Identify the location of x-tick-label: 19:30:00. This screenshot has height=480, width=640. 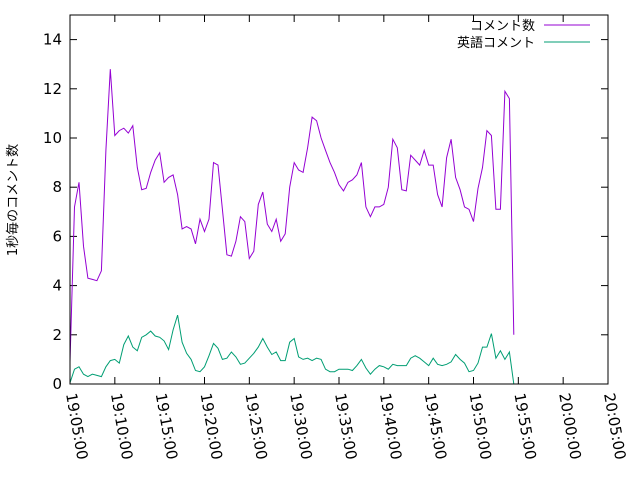
(300, 426).